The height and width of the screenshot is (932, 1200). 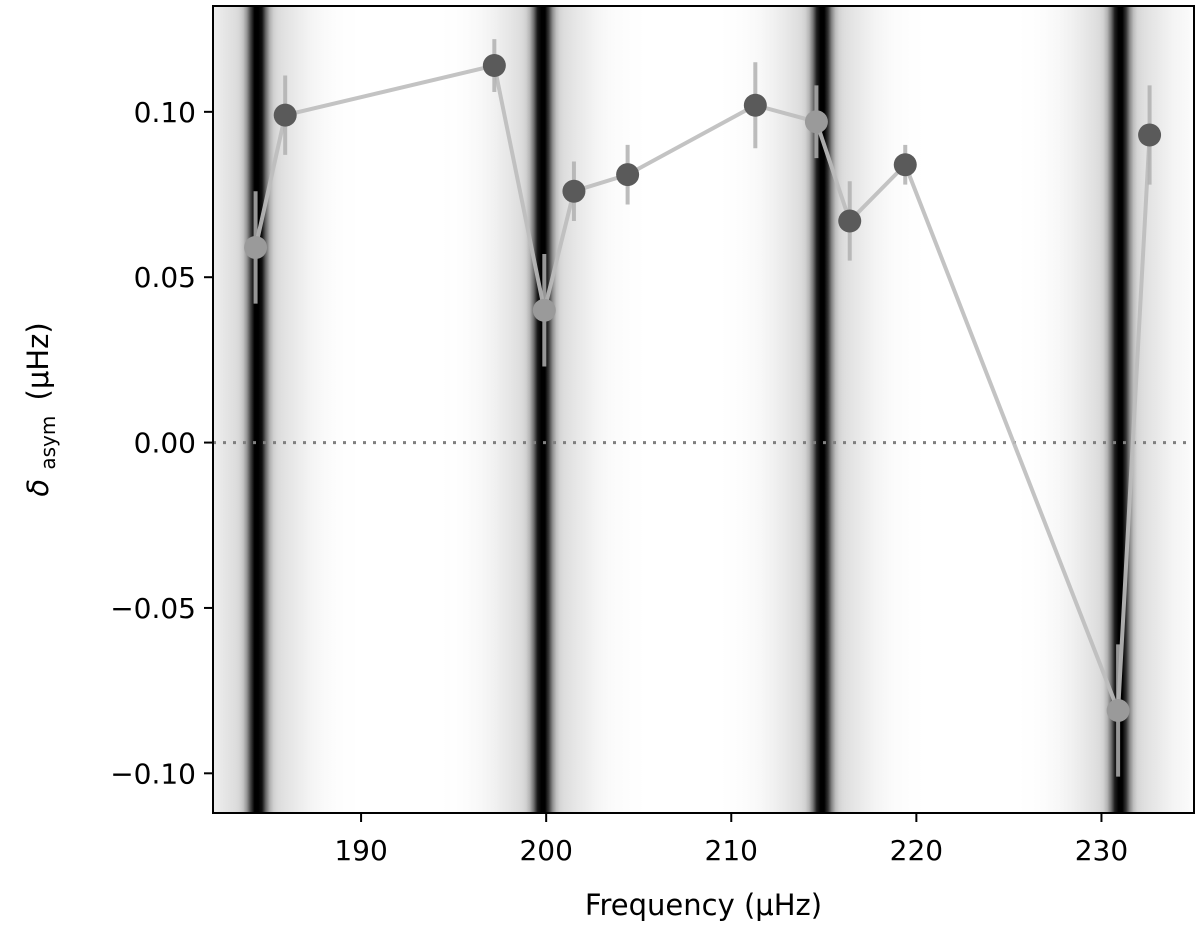 What do you see at coordinates (360, 850) in the screenshot?
I see `x-tick-label: 190` at bounding box center [360, 850].